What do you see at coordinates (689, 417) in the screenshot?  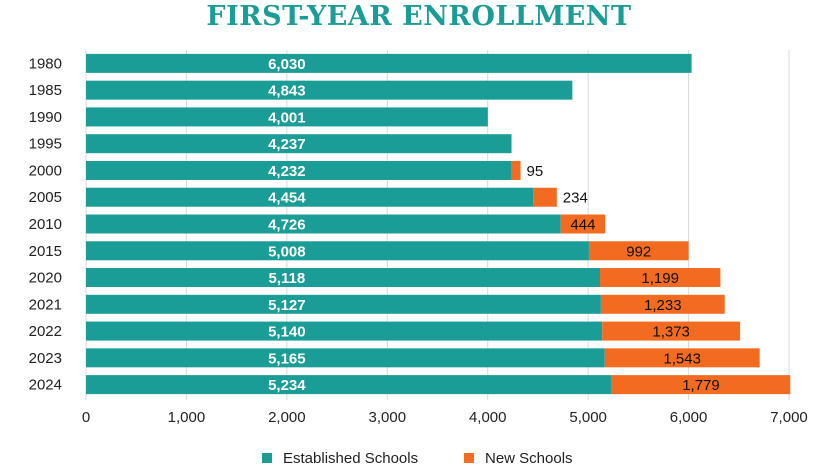 I see `x-tick-label: 6,000` at bounding box center [689, 417].